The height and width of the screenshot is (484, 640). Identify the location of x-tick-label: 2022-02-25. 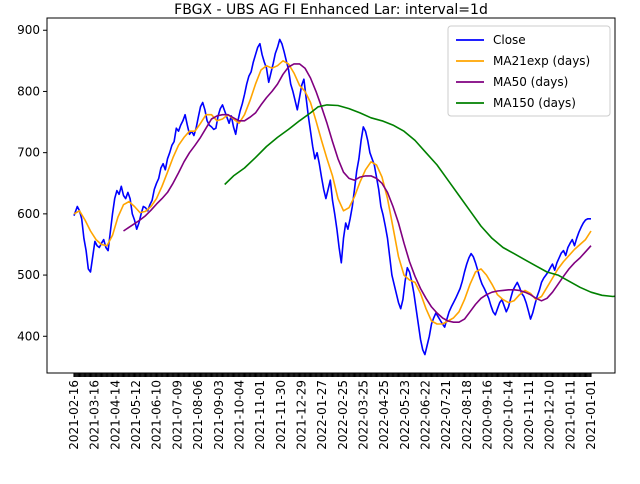
(343, 415).